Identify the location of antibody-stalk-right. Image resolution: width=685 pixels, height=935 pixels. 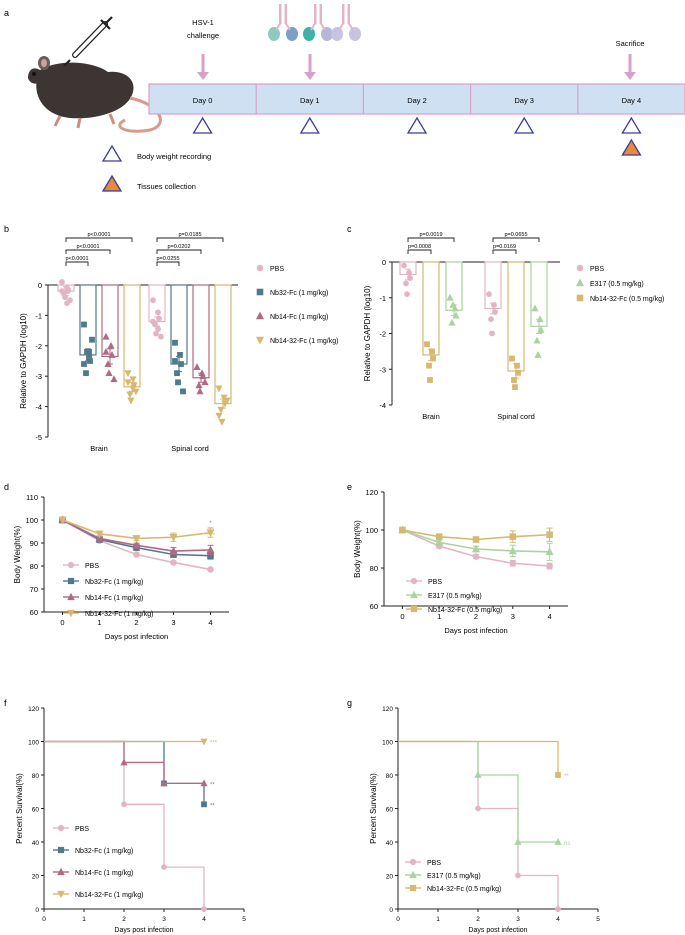
(320, 14).